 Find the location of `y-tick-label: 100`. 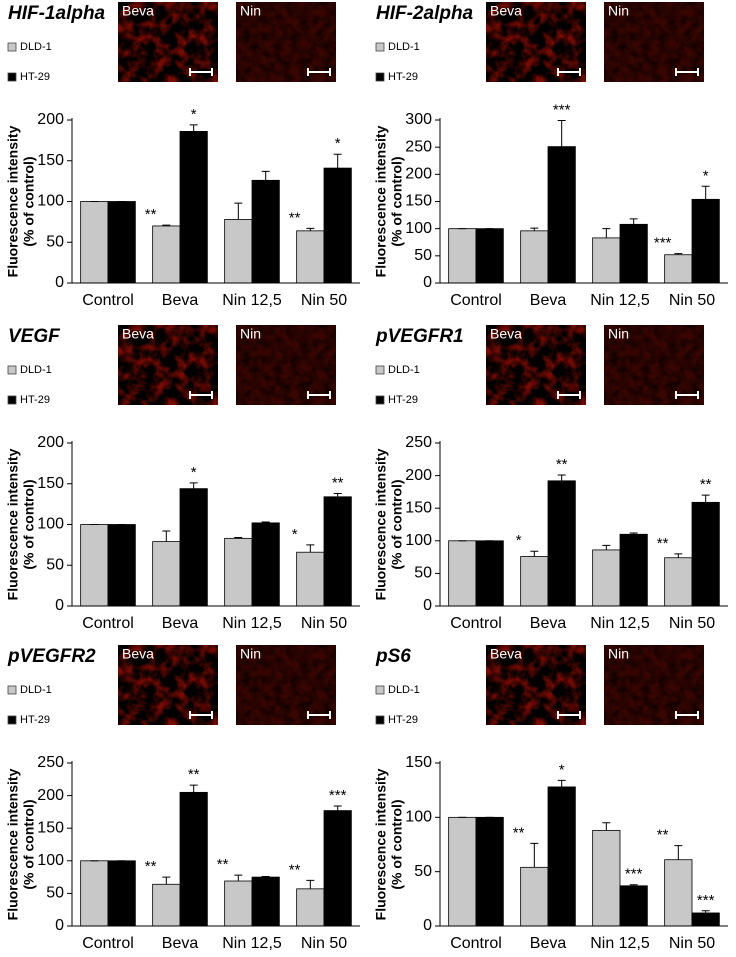

y-tick-label: 100 is located at coordinates (50, 201).